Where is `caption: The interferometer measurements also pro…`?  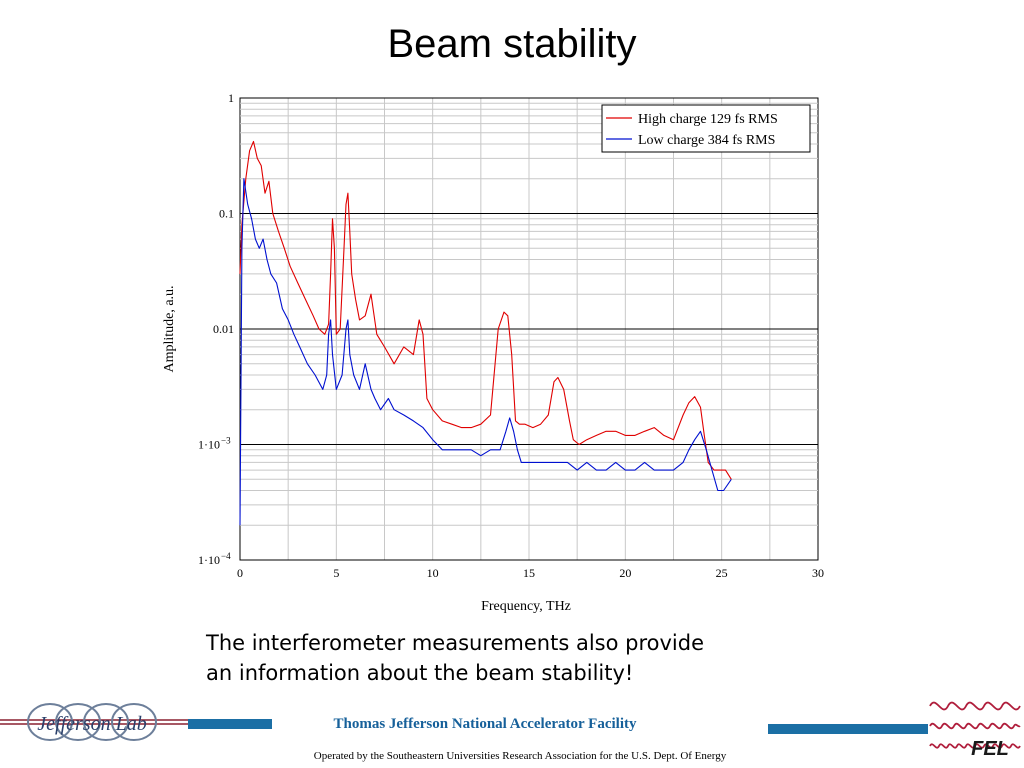
caption: The interferometer measurements also pro… is located at coordinates (516, 658).